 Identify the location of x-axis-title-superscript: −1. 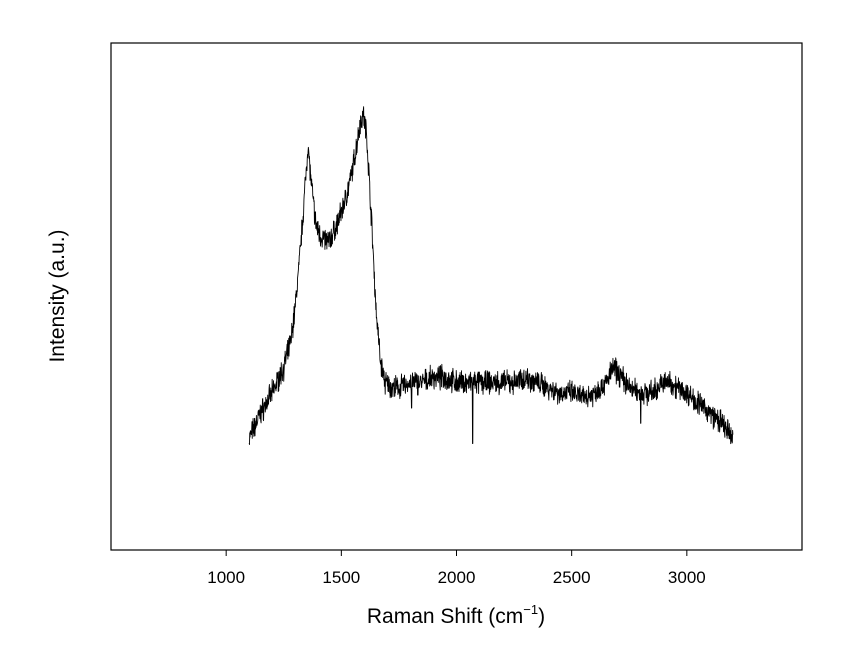
(530, 609).